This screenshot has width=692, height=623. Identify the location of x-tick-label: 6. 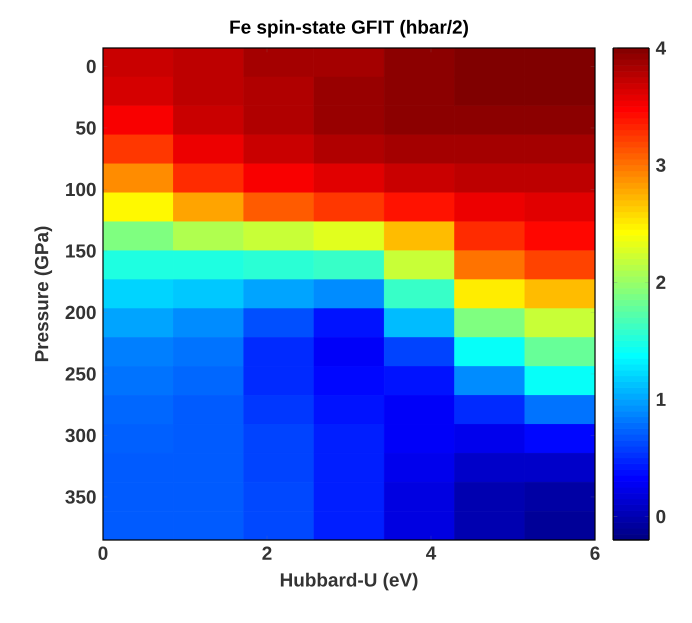
(595, 553).